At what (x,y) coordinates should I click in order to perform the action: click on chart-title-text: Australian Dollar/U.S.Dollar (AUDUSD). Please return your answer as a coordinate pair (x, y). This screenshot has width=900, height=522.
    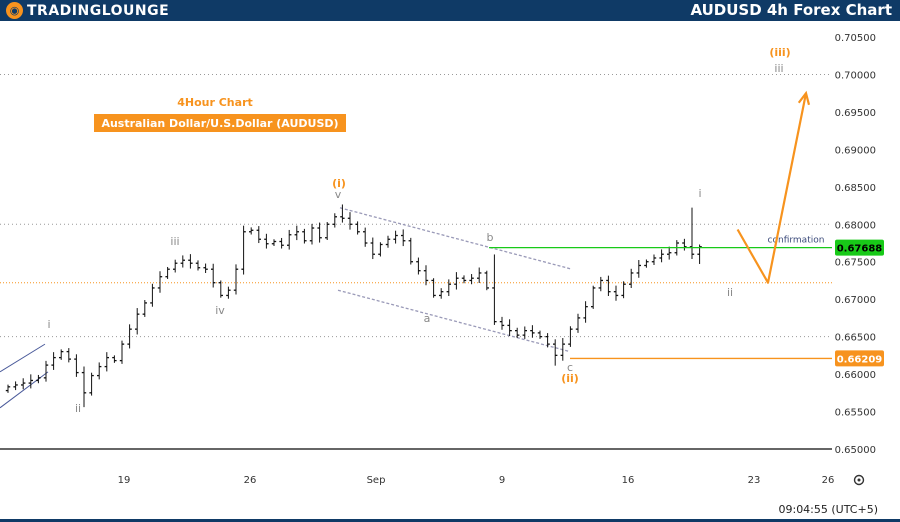
    Looking at the image, I should click on (219, 123).